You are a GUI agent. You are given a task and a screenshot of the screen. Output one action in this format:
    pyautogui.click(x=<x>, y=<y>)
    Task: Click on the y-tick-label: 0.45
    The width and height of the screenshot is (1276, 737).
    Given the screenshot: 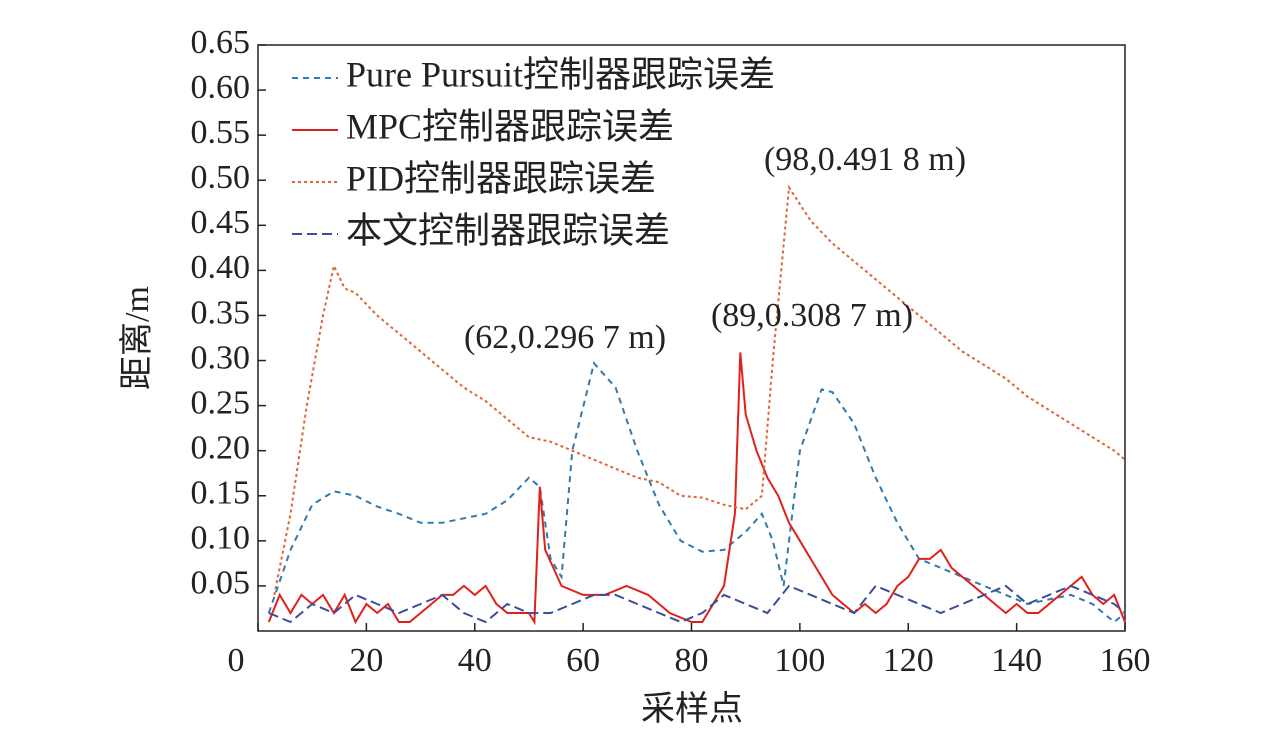 What is the action you would take?
    pyautogui.click(x=221, y=222)
    